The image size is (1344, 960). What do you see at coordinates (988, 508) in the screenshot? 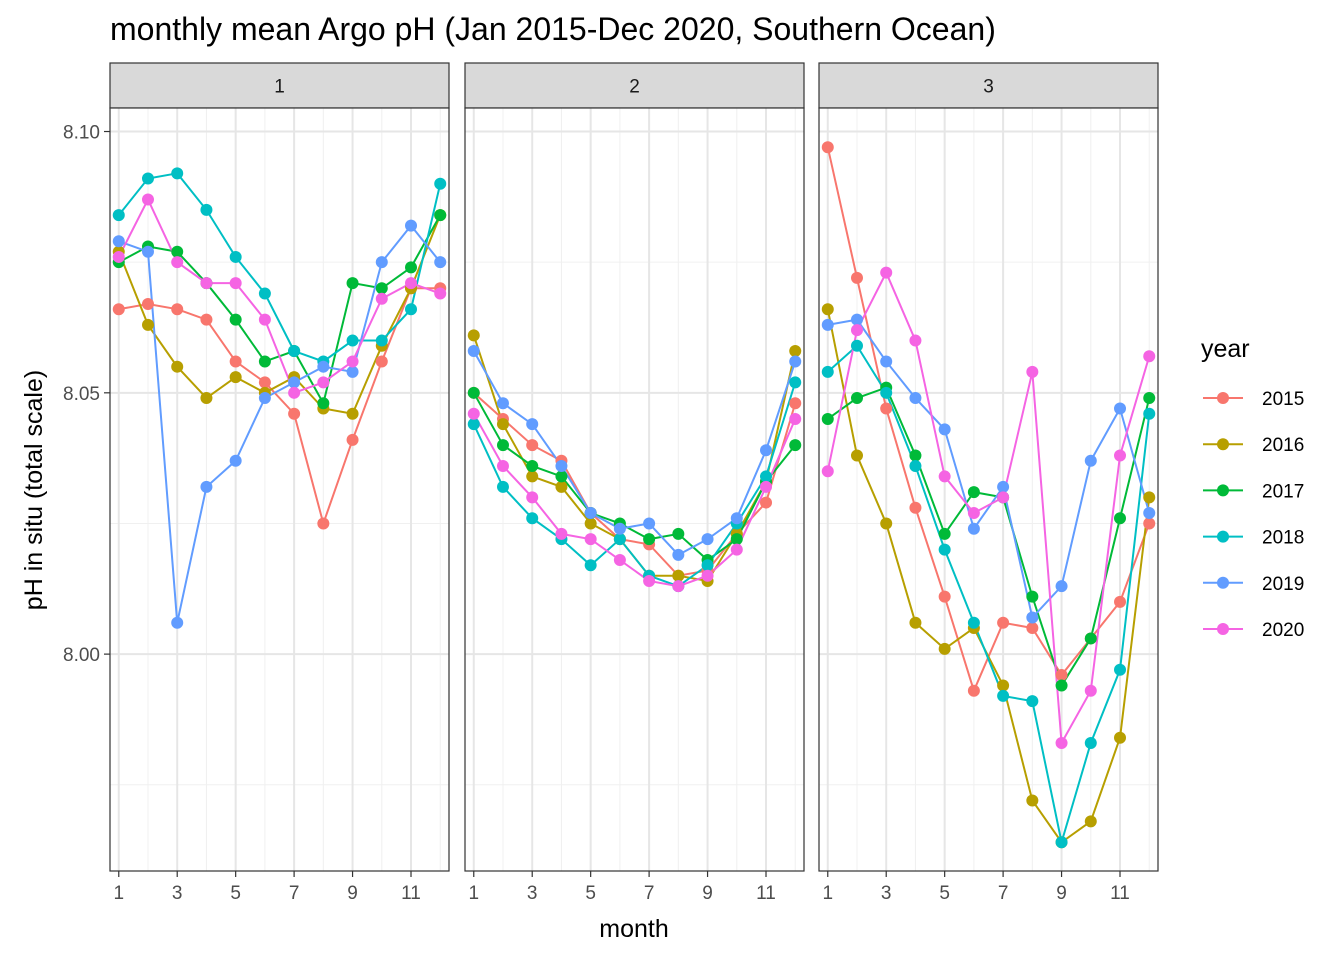
I see `series-line-2020` at bounding box center [988, 508].